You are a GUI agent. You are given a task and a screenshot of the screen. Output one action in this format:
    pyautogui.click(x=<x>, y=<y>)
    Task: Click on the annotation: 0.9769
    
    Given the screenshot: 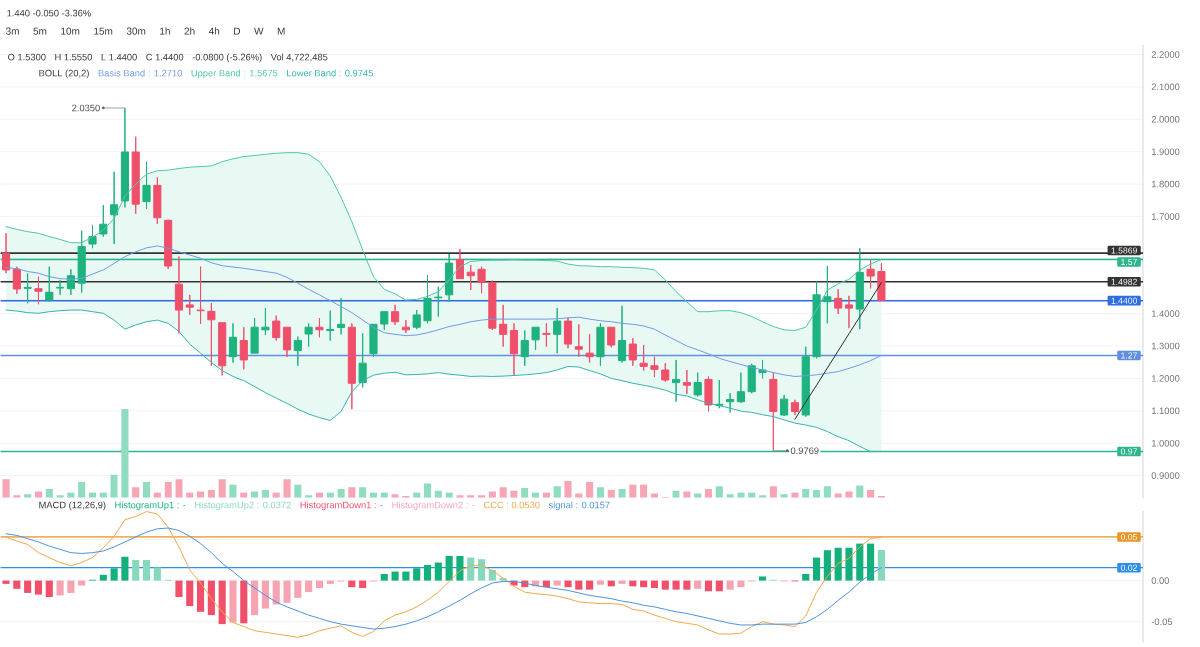 What is the action you would take?
    pyautogui.click(x=804, y=451)
    